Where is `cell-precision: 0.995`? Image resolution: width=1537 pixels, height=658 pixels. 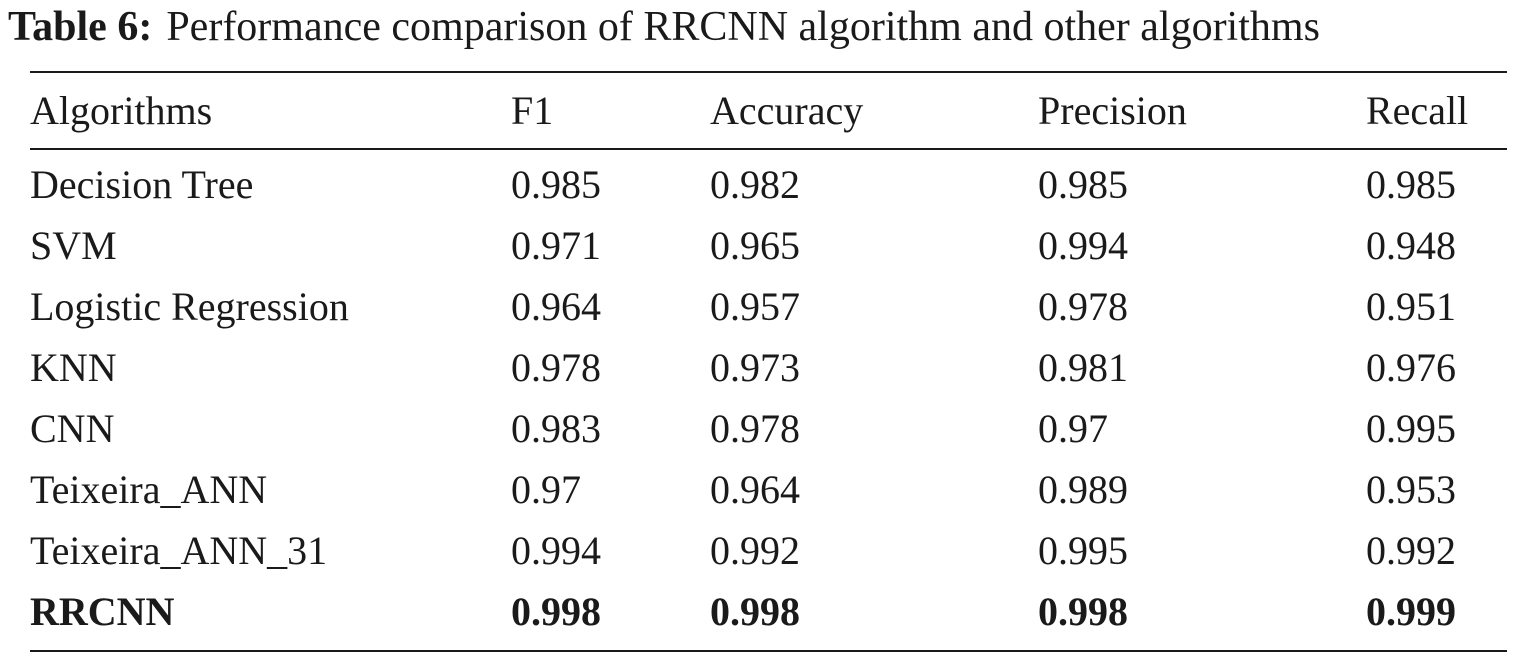
cell-precision: 0.995 is located at coordinates (1083, 550).